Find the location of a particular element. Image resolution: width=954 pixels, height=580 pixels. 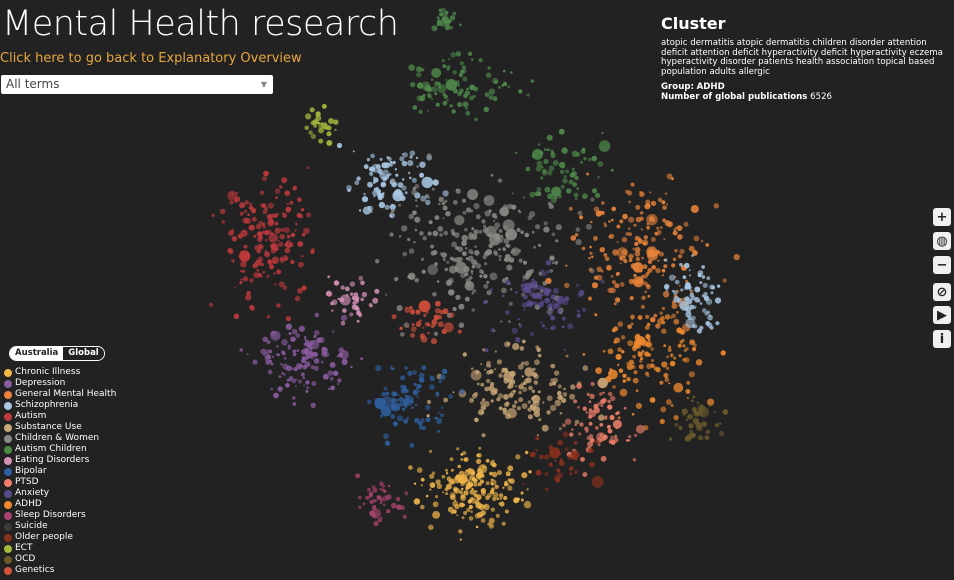

legend-item: ECT is located at coordinates (60, 548).